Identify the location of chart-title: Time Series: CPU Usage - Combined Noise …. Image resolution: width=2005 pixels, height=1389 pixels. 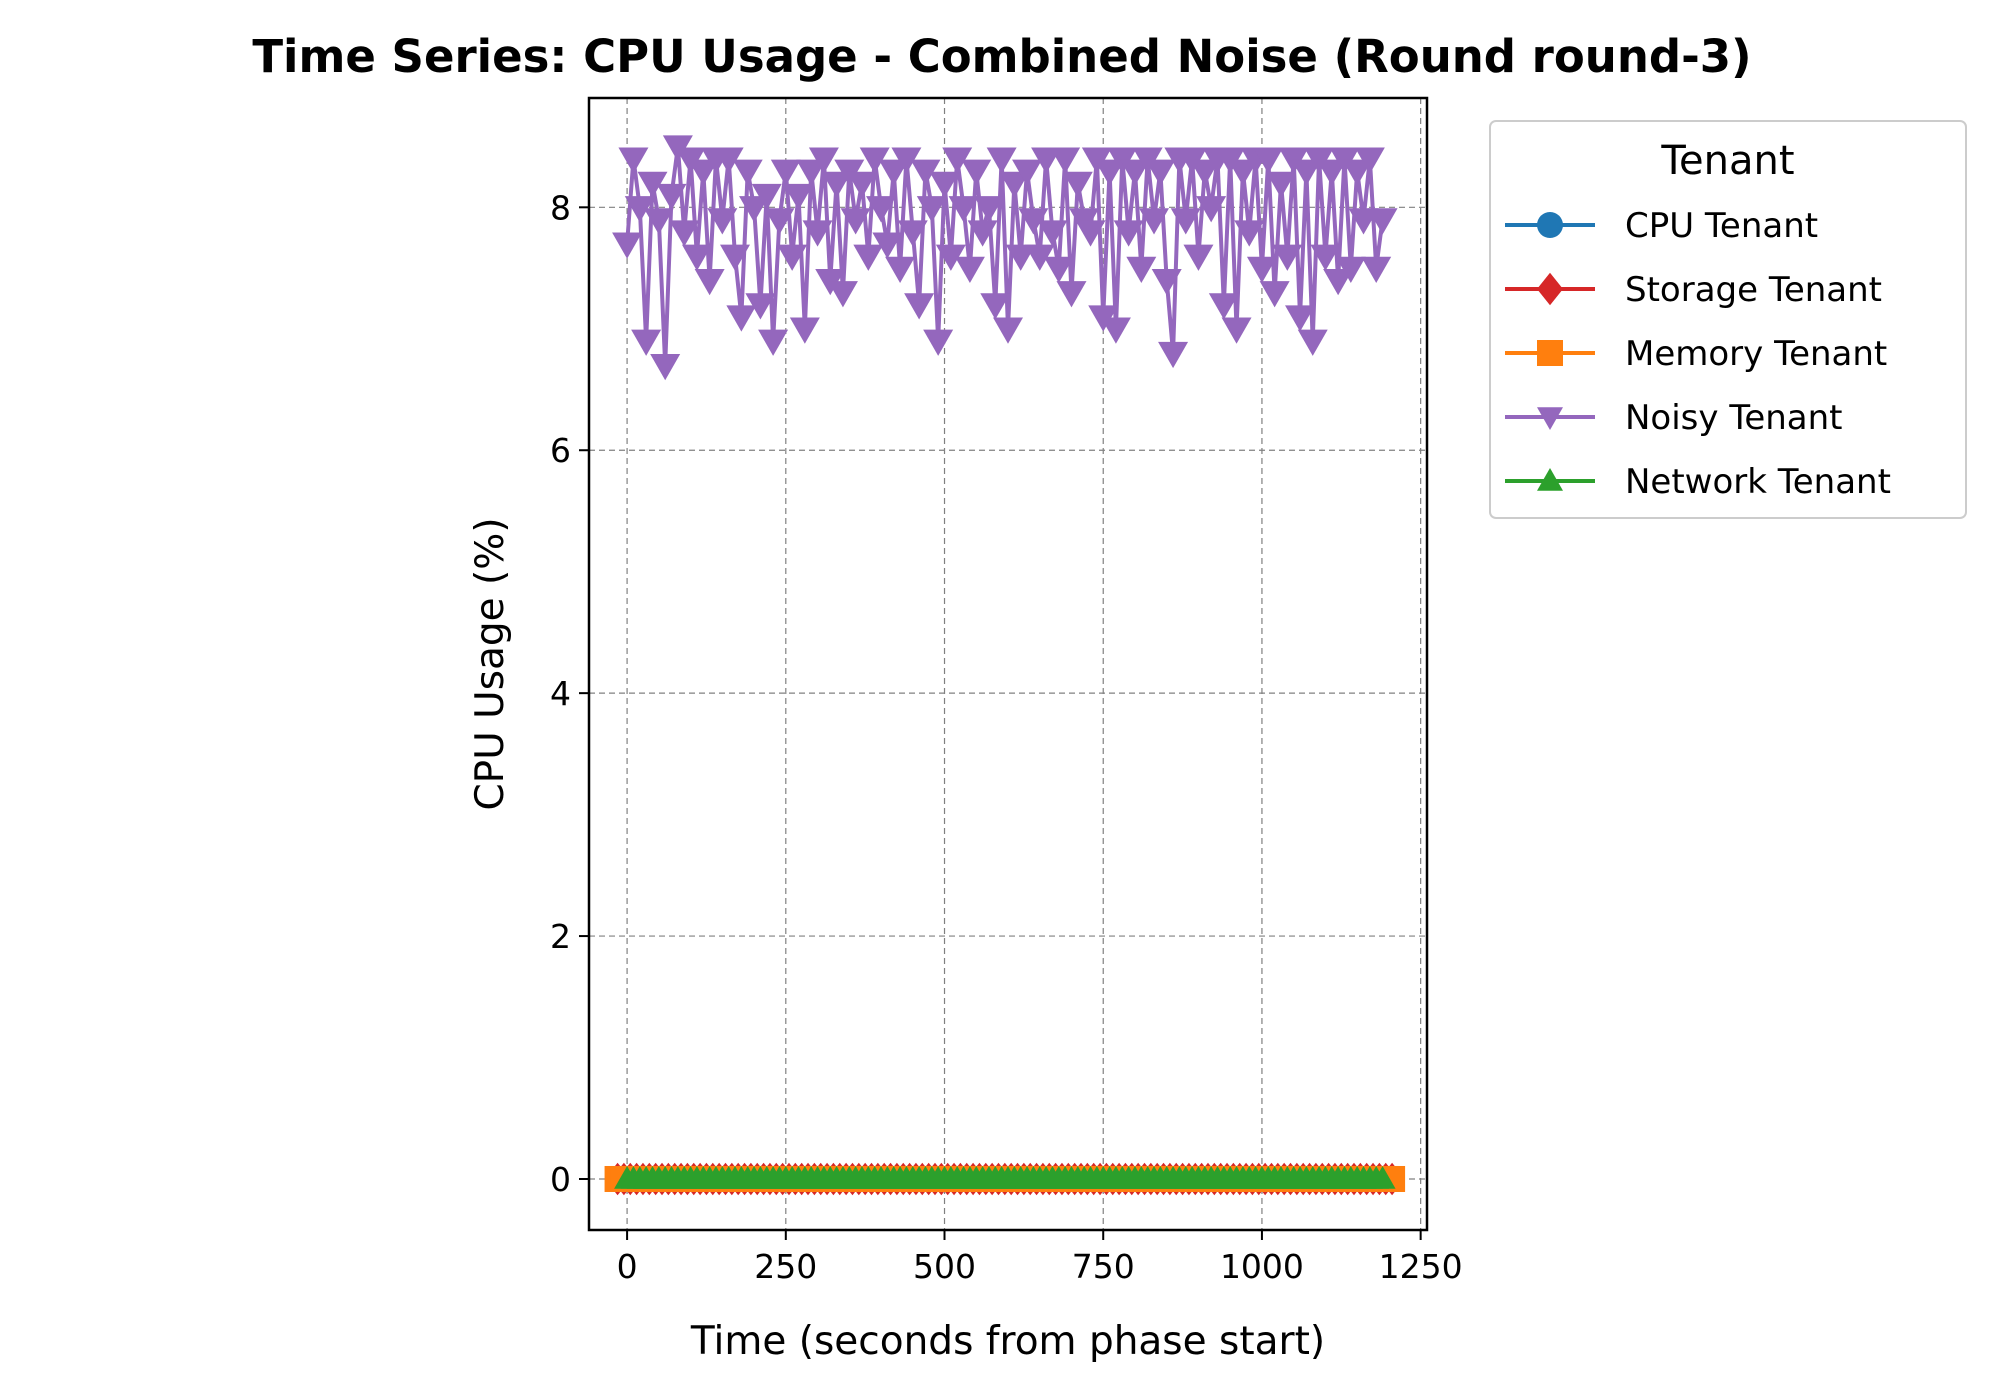
(1001, 56).